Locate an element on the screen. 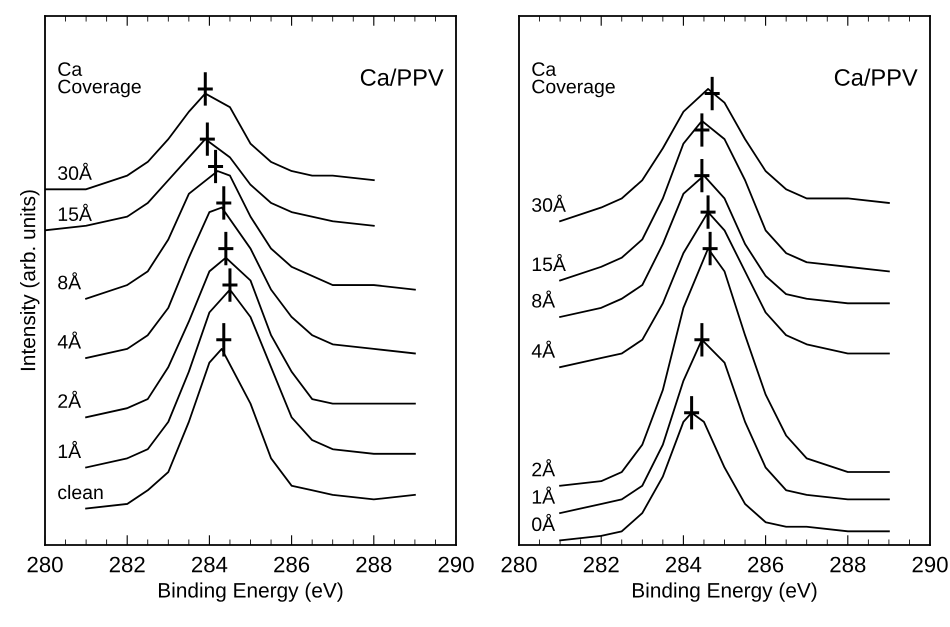  y-axis-title: Intensity (arb. units) is located at coordinates (30, 280).